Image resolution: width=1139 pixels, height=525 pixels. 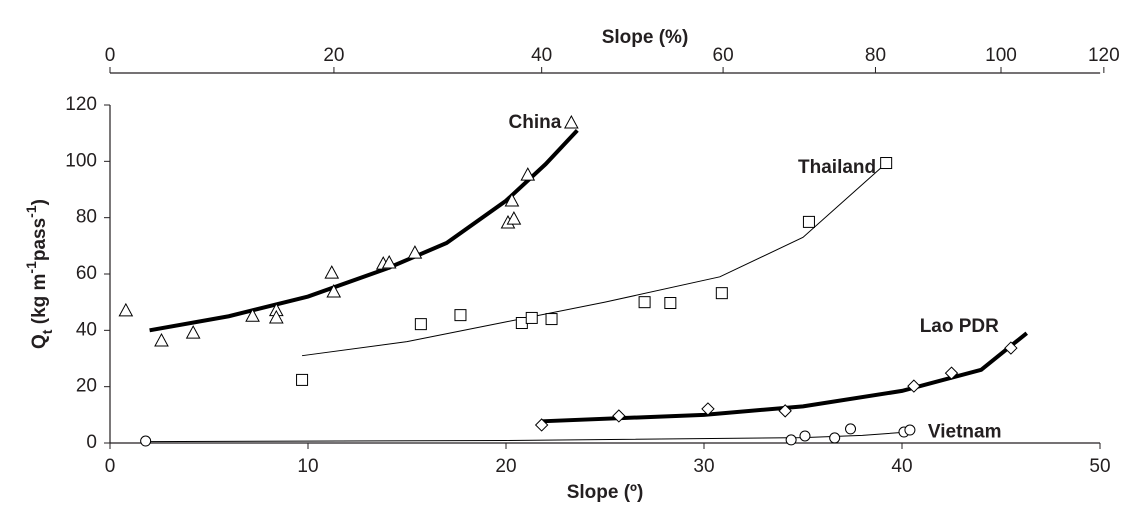 What do you see at coordinates (86, 217) in the screenshot?
I see `y-tick-label: 80` at bounding box center [86, 217].